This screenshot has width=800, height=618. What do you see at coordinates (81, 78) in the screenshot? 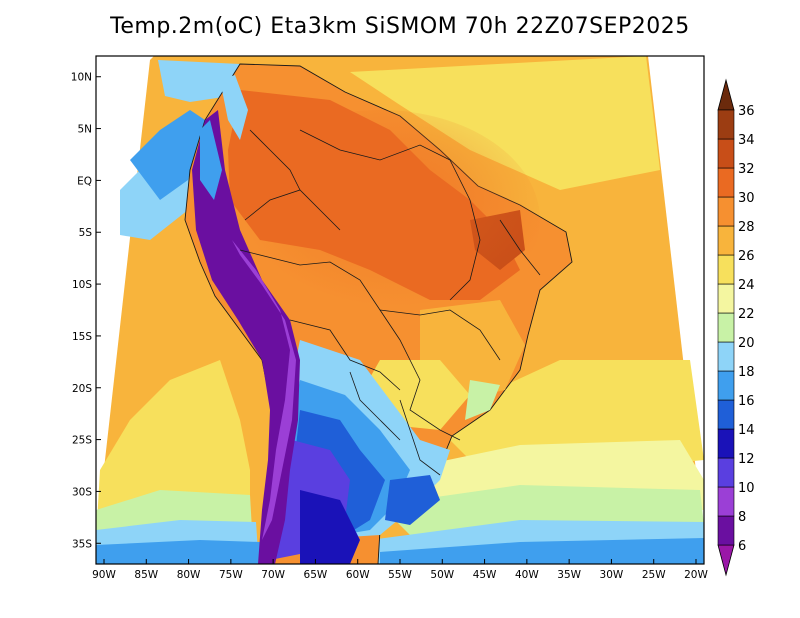
I see `lat-tick-label: 10N` at bounding box center [81, 78].